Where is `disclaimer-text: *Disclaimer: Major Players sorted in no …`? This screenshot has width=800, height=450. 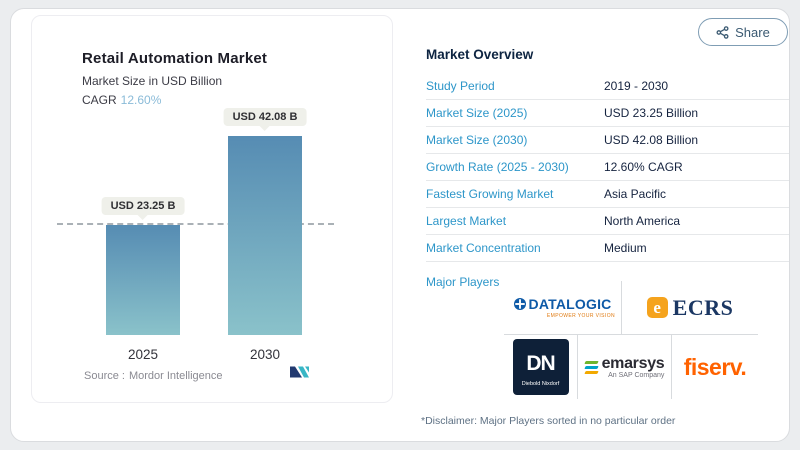 disclaimer-text: *Disclaimer: Major Players sorted in no … is located at coordinates (548, 421).